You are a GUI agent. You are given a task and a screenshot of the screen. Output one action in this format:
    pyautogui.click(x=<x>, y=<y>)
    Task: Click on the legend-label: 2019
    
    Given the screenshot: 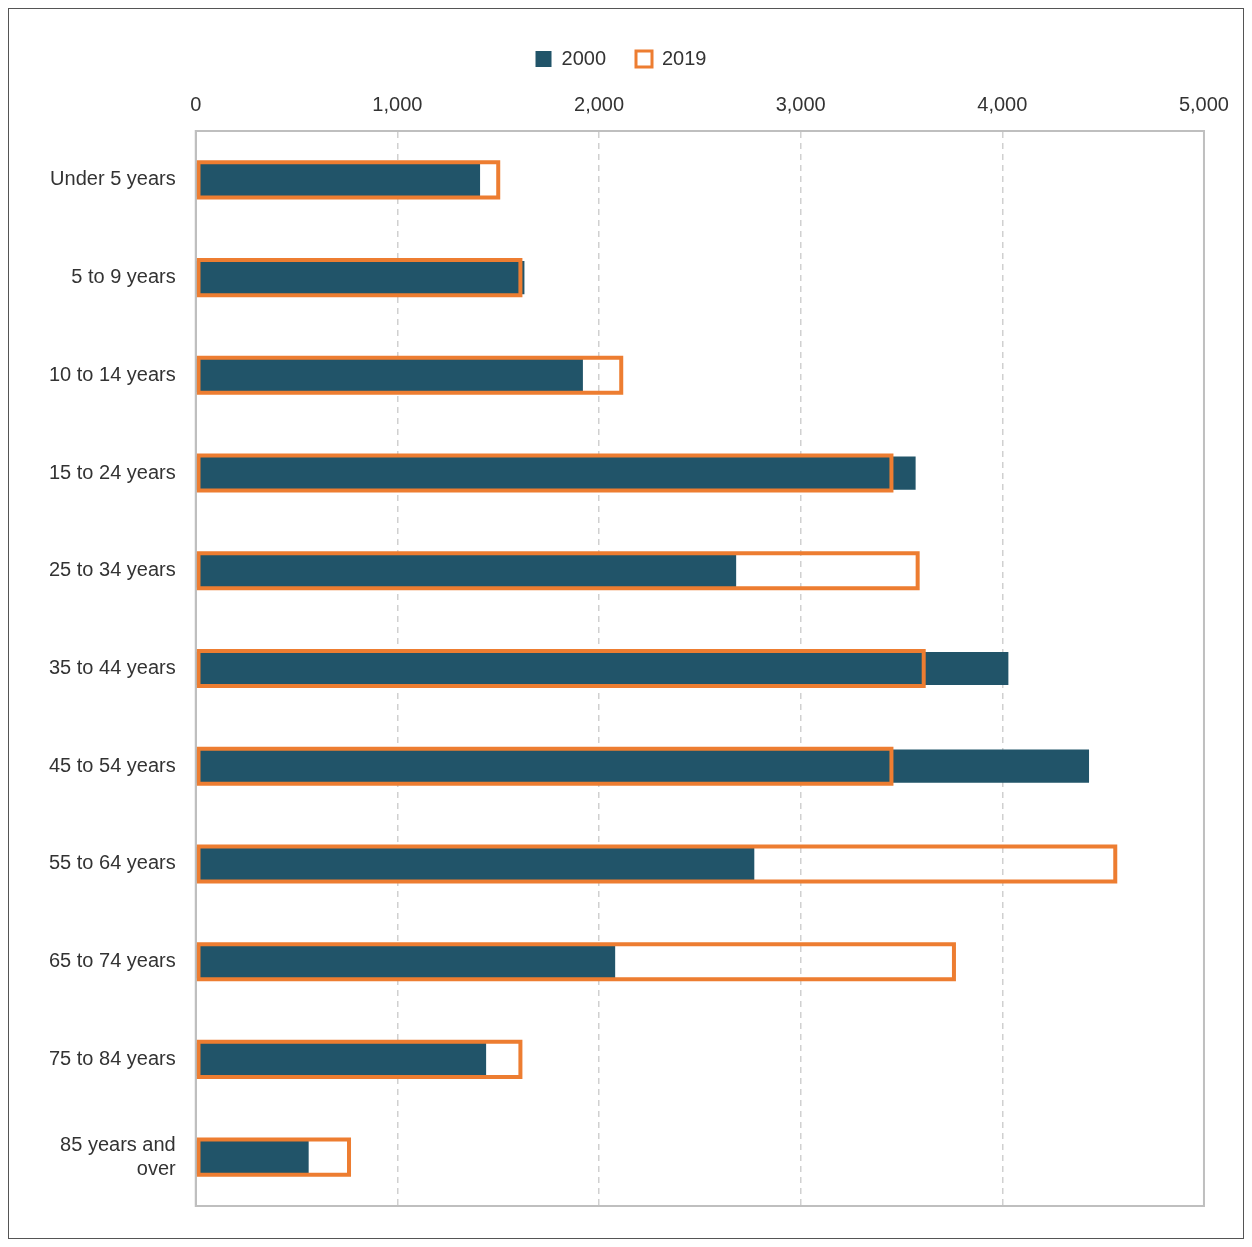 What is the action you would take?
    pyautogui.click(x=684, y=57)
    